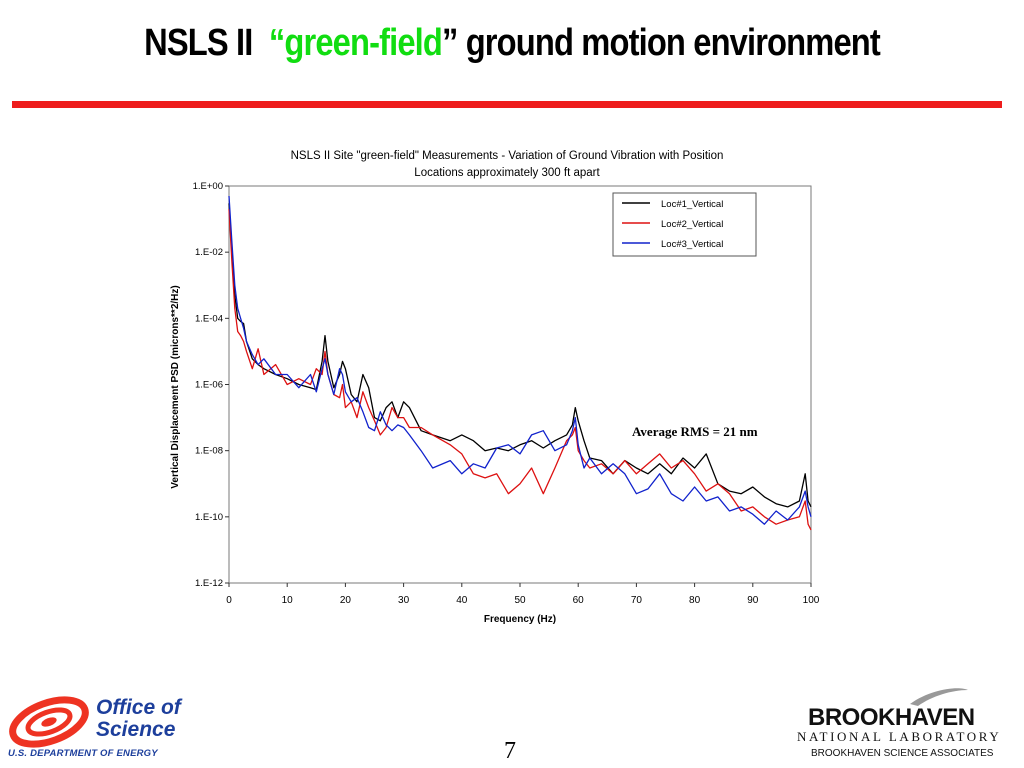 This screenshot has height=768, width=1024. I want to click on x-tick-label: 30, so click(404, 600).